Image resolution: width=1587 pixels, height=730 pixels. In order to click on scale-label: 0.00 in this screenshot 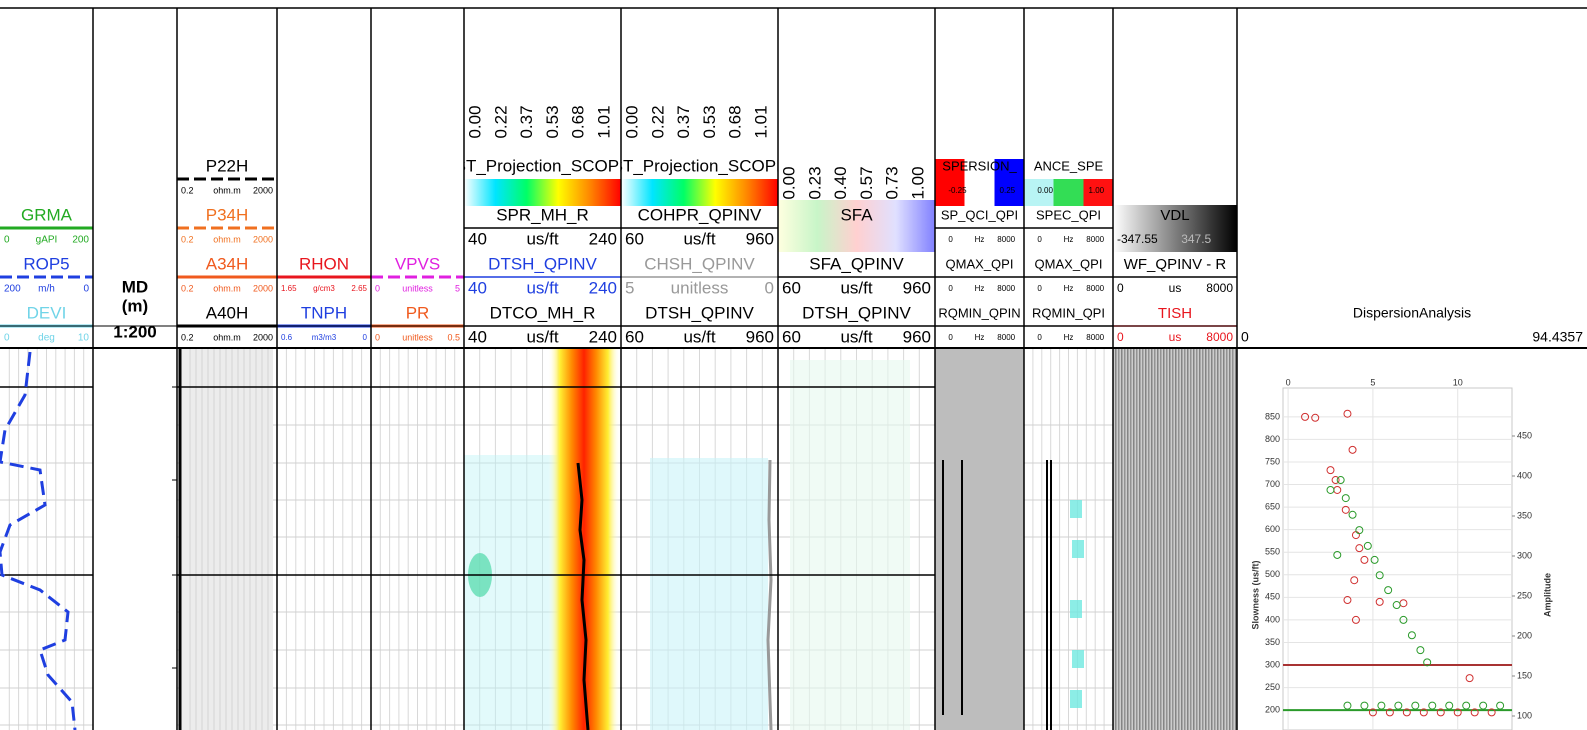, I will do `click(1045, 190)`.